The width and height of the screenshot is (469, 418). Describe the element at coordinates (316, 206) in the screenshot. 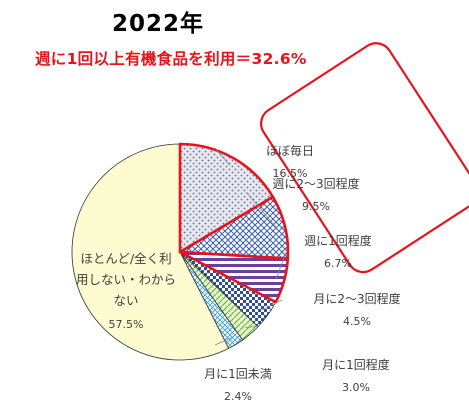

I see `slice-value-label: 9.5%` at that location.